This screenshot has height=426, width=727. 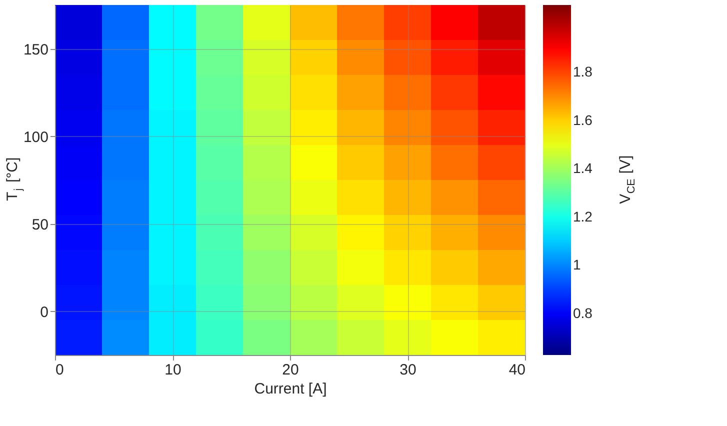 I want to click on y-tick-label: 50, so click(x=40, y=225).